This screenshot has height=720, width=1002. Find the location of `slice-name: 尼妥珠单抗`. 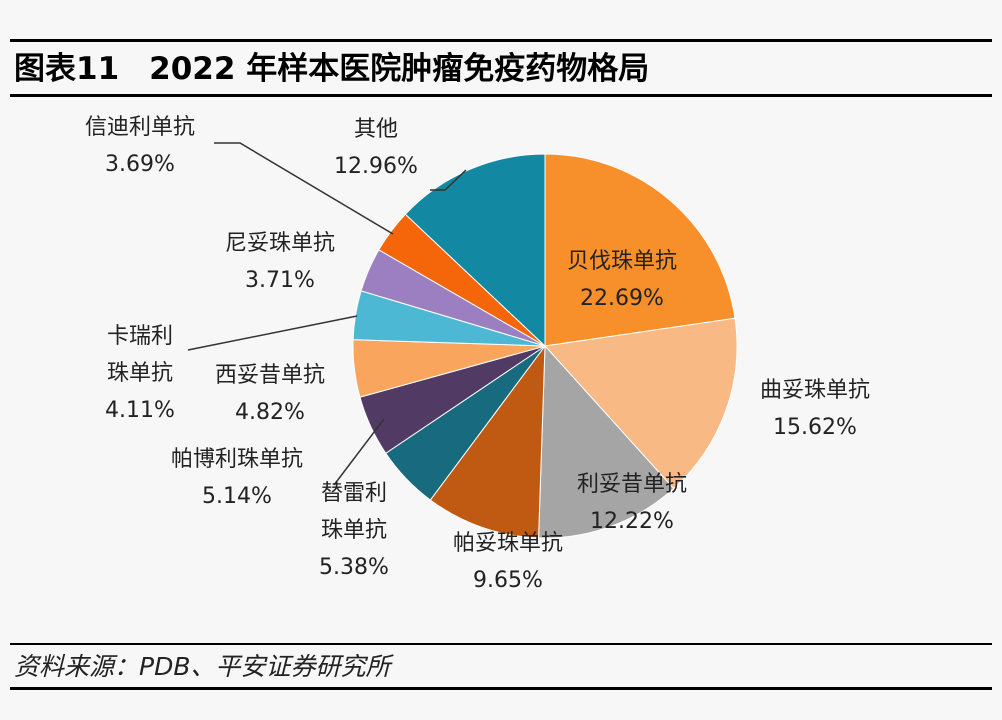

slice-name: 尼妥珠单抗 is located at coordinates (280, 243).